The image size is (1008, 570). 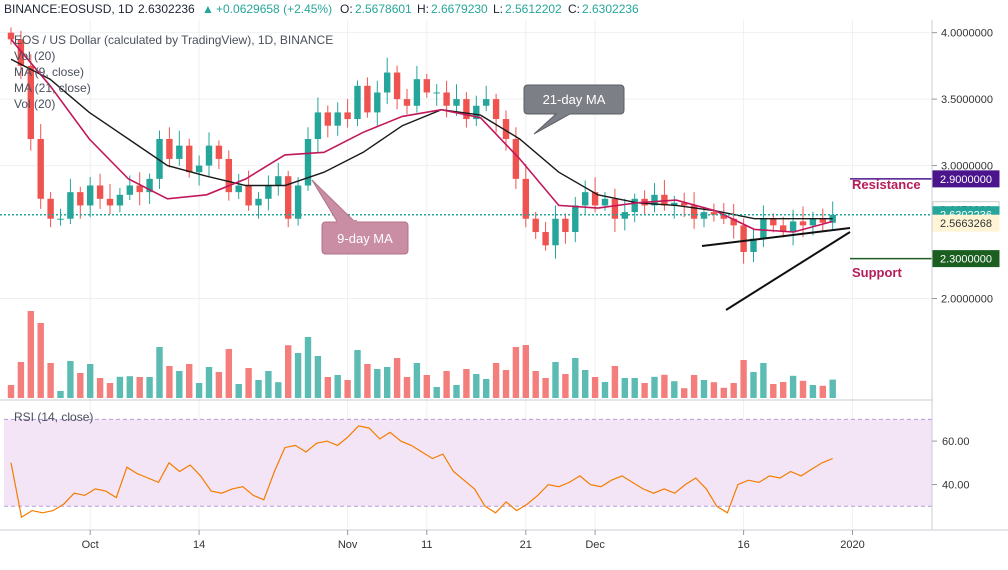 What do you see at coordinates (886, 184) in the screenshot?
I see `resistance-label: Resistance` at bounding box center [886, 184].